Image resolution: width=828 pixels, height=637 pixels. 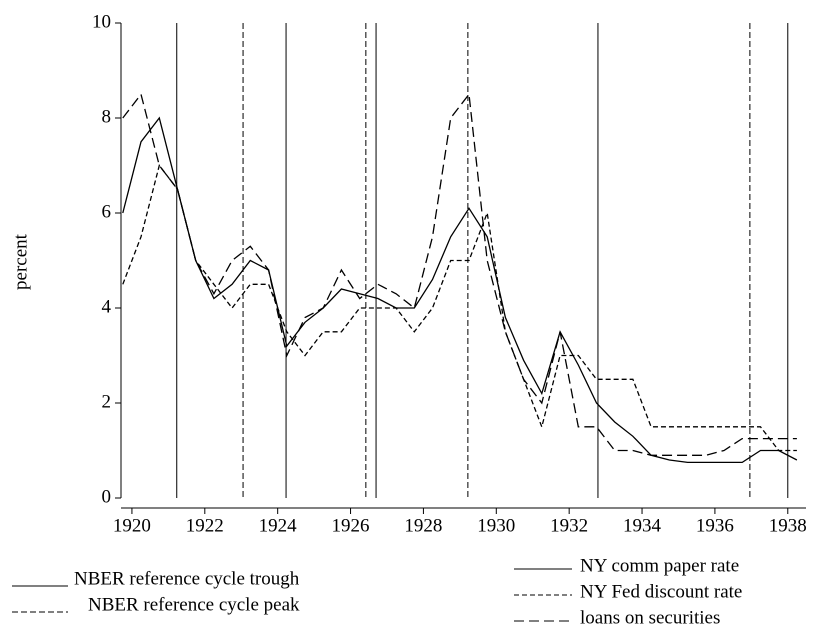 What do you see at coordinates (187, 578) in the screenshot?
I see `legend-label: NBER reference cycle trough` at bounding box center [187, 578].